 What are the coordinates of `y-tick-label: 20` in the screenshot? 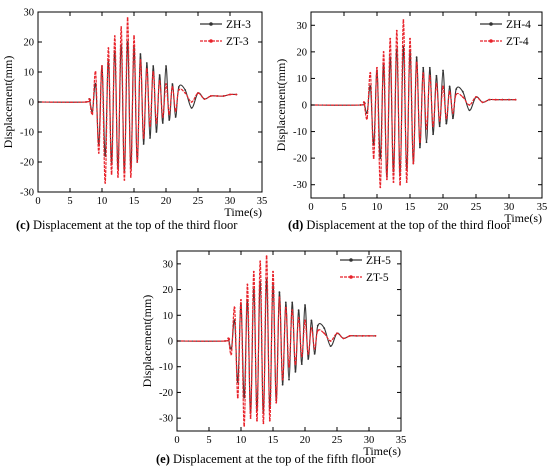 It's located at (302, 52).